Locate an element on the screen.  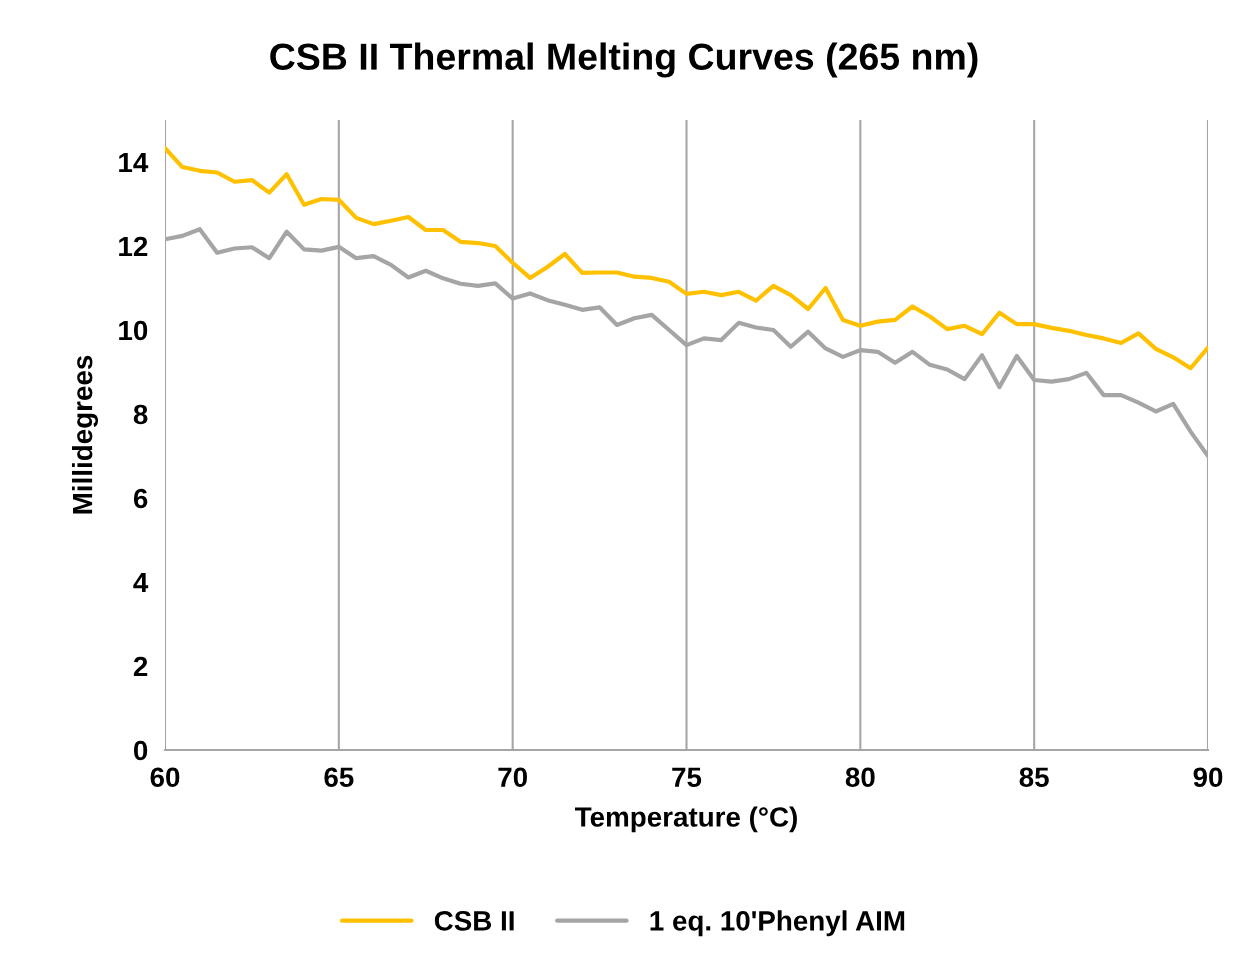
legend-label: 1 eq. 10'Phenyl AIM is located at coordinates (777, 923).